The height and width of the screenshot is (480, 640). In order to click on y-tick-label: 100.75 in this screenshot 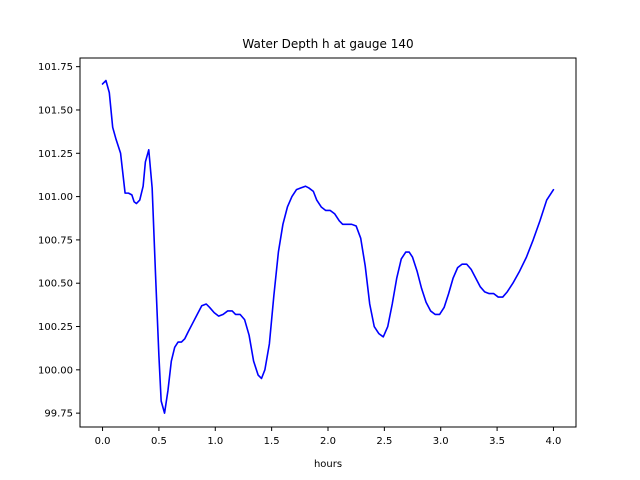, I will do `click(55, 240)`.